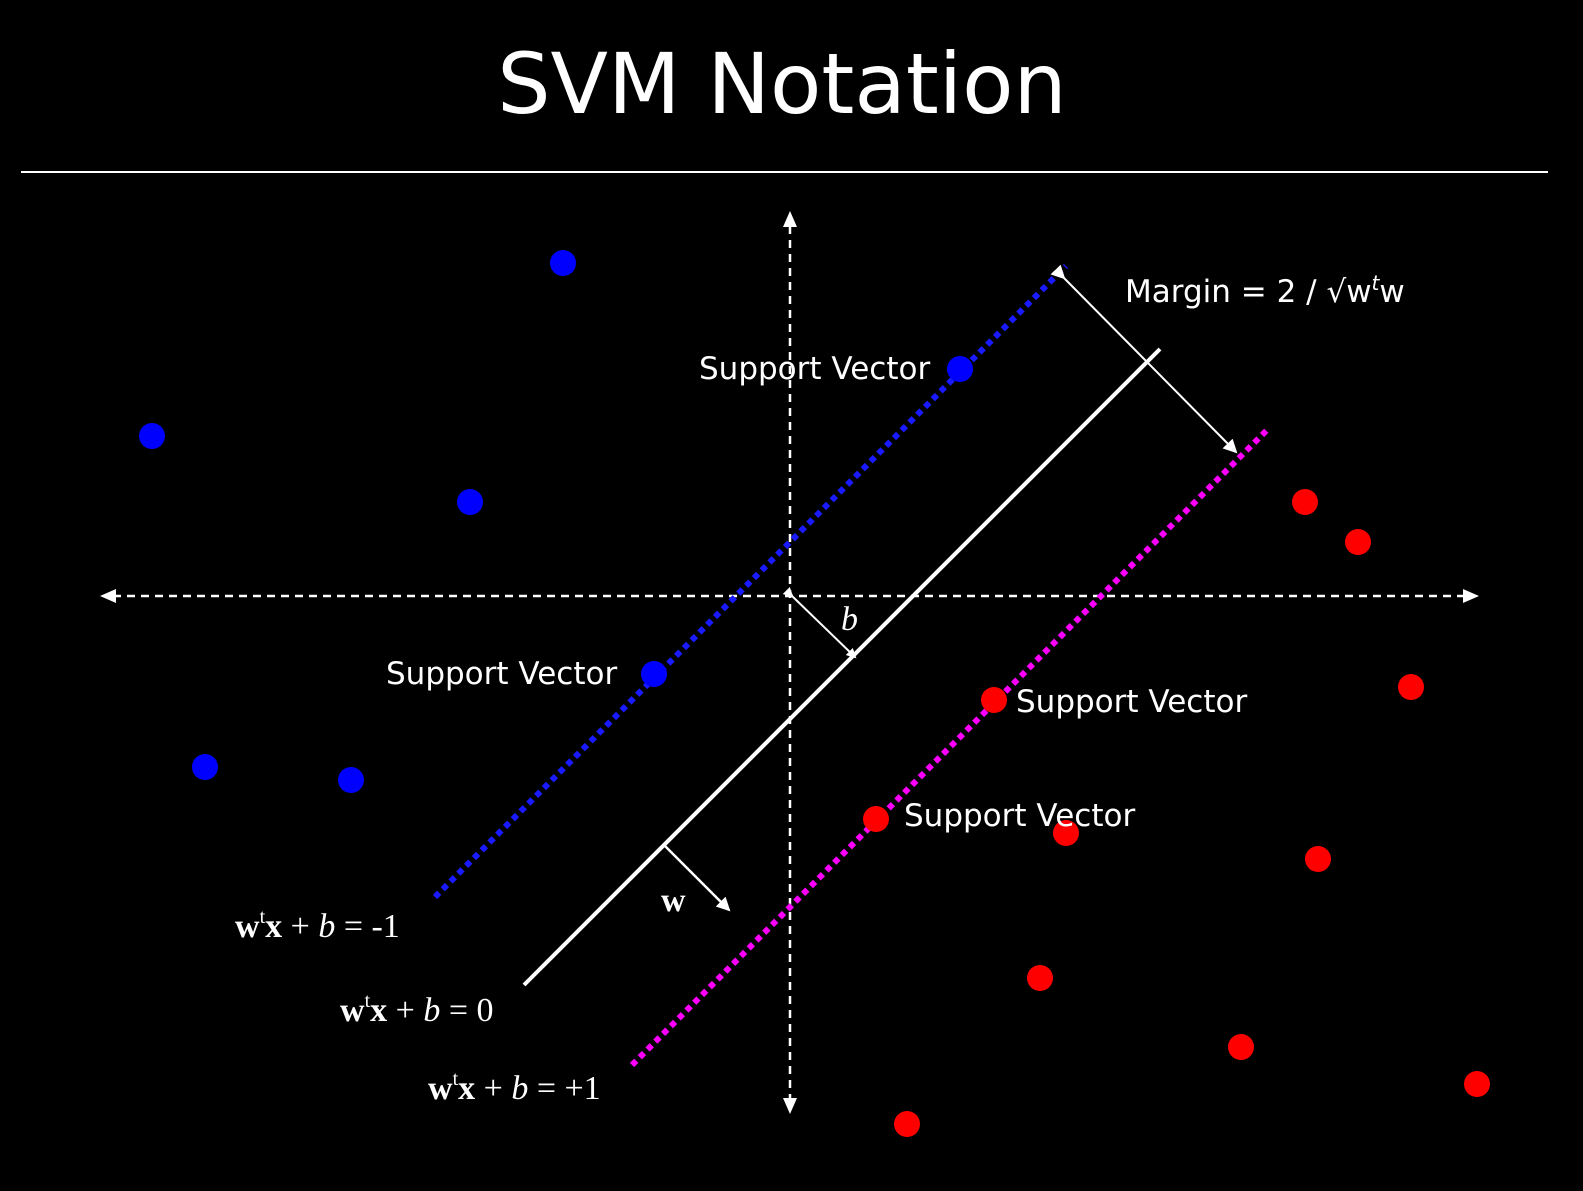 The height and width of the screenshot is (1191, 1583). What do you see at coordinates (782, 84) in the screenshot?
I see `page-title: SVM Notation` at bounding box center [782, 84].